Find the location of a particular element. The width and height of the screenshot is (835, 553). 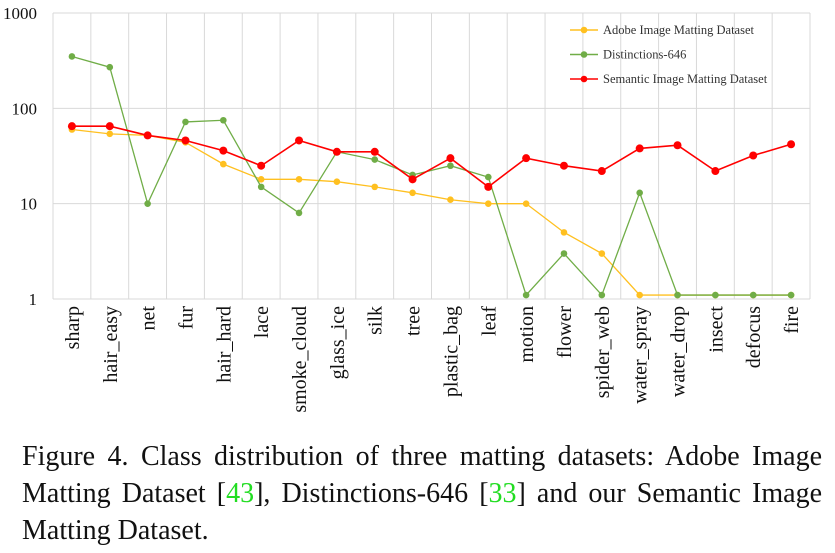

y-tick-label: 10 is located at coordinates (28, 204).